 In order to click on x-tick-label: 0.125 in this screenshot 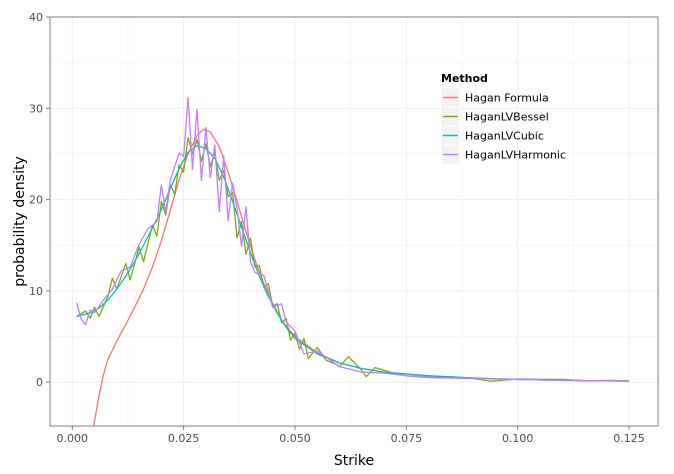, I will do `click(629, 438)`.